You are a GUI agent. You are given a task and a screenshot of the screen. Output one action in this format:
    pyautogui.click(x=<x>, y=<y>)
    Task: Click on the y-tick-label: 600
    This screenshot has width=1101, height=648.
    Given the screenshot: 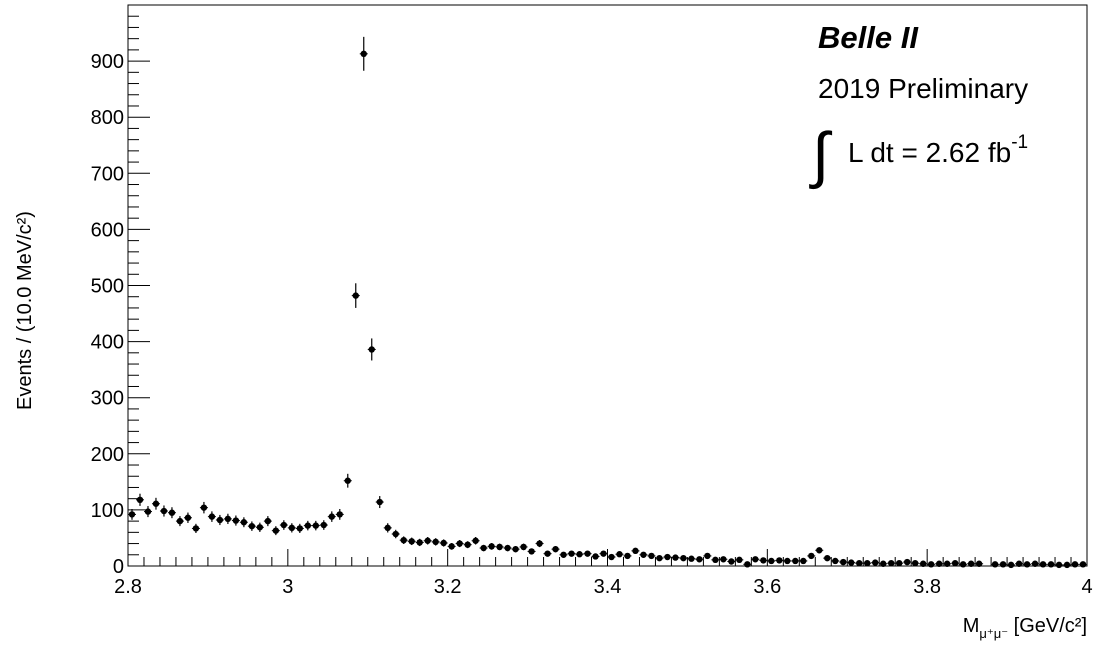 What is the action you would take?
    pyautogui.click(x=107, y=230)
    